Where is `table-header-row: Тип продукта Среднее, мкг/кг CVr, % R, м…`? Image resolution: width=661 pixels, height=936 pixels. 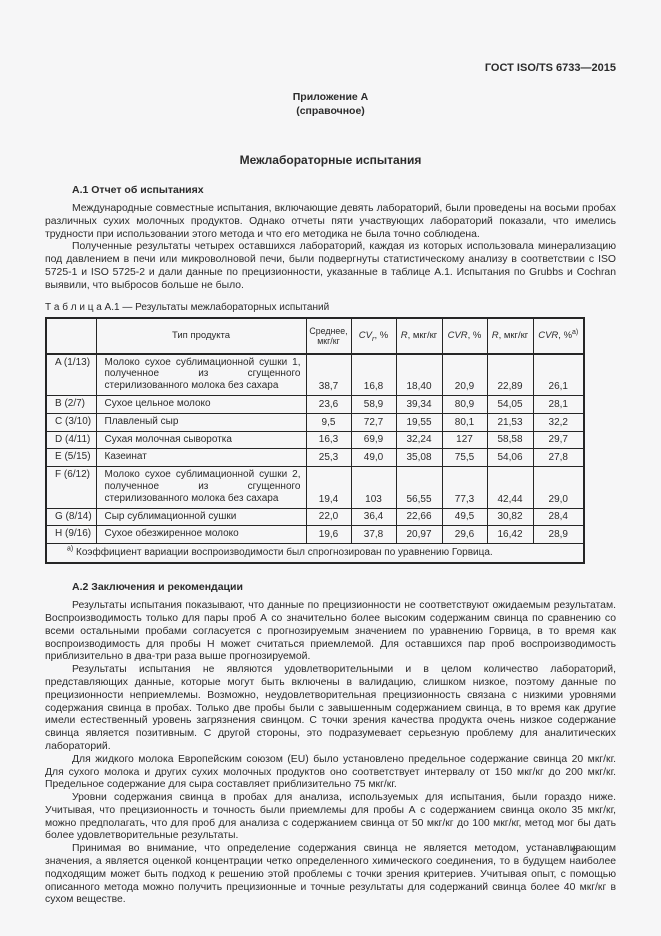 table-header-row: Тип продукта Среднее, мкг/кг CVr, % R, м… is located at coordinates (315, 336).